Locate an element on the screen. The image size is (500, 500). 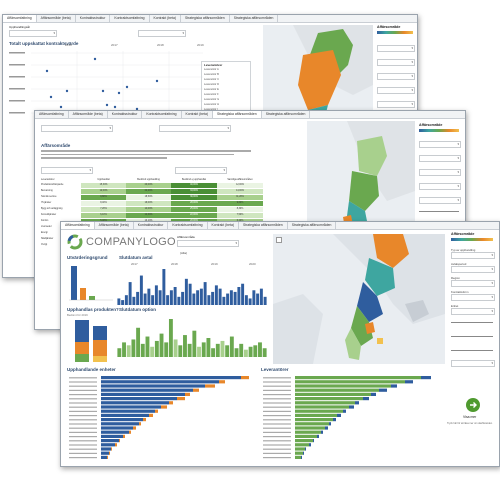
list-item: Leverantör F is located at coordinates (211, 94).